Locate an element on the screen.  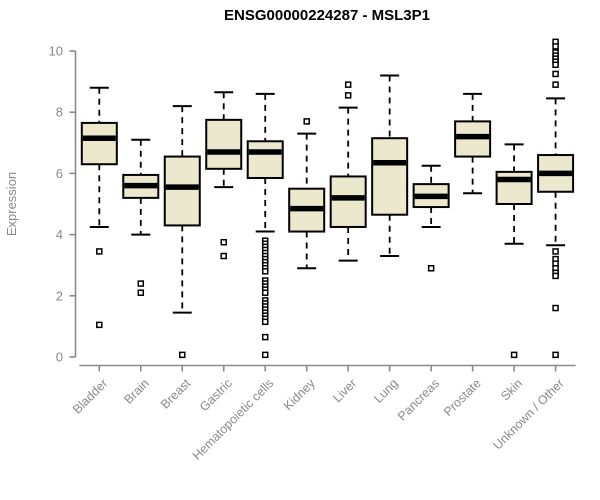
boxplot-unknown-other is located at coordinates (556, 198).